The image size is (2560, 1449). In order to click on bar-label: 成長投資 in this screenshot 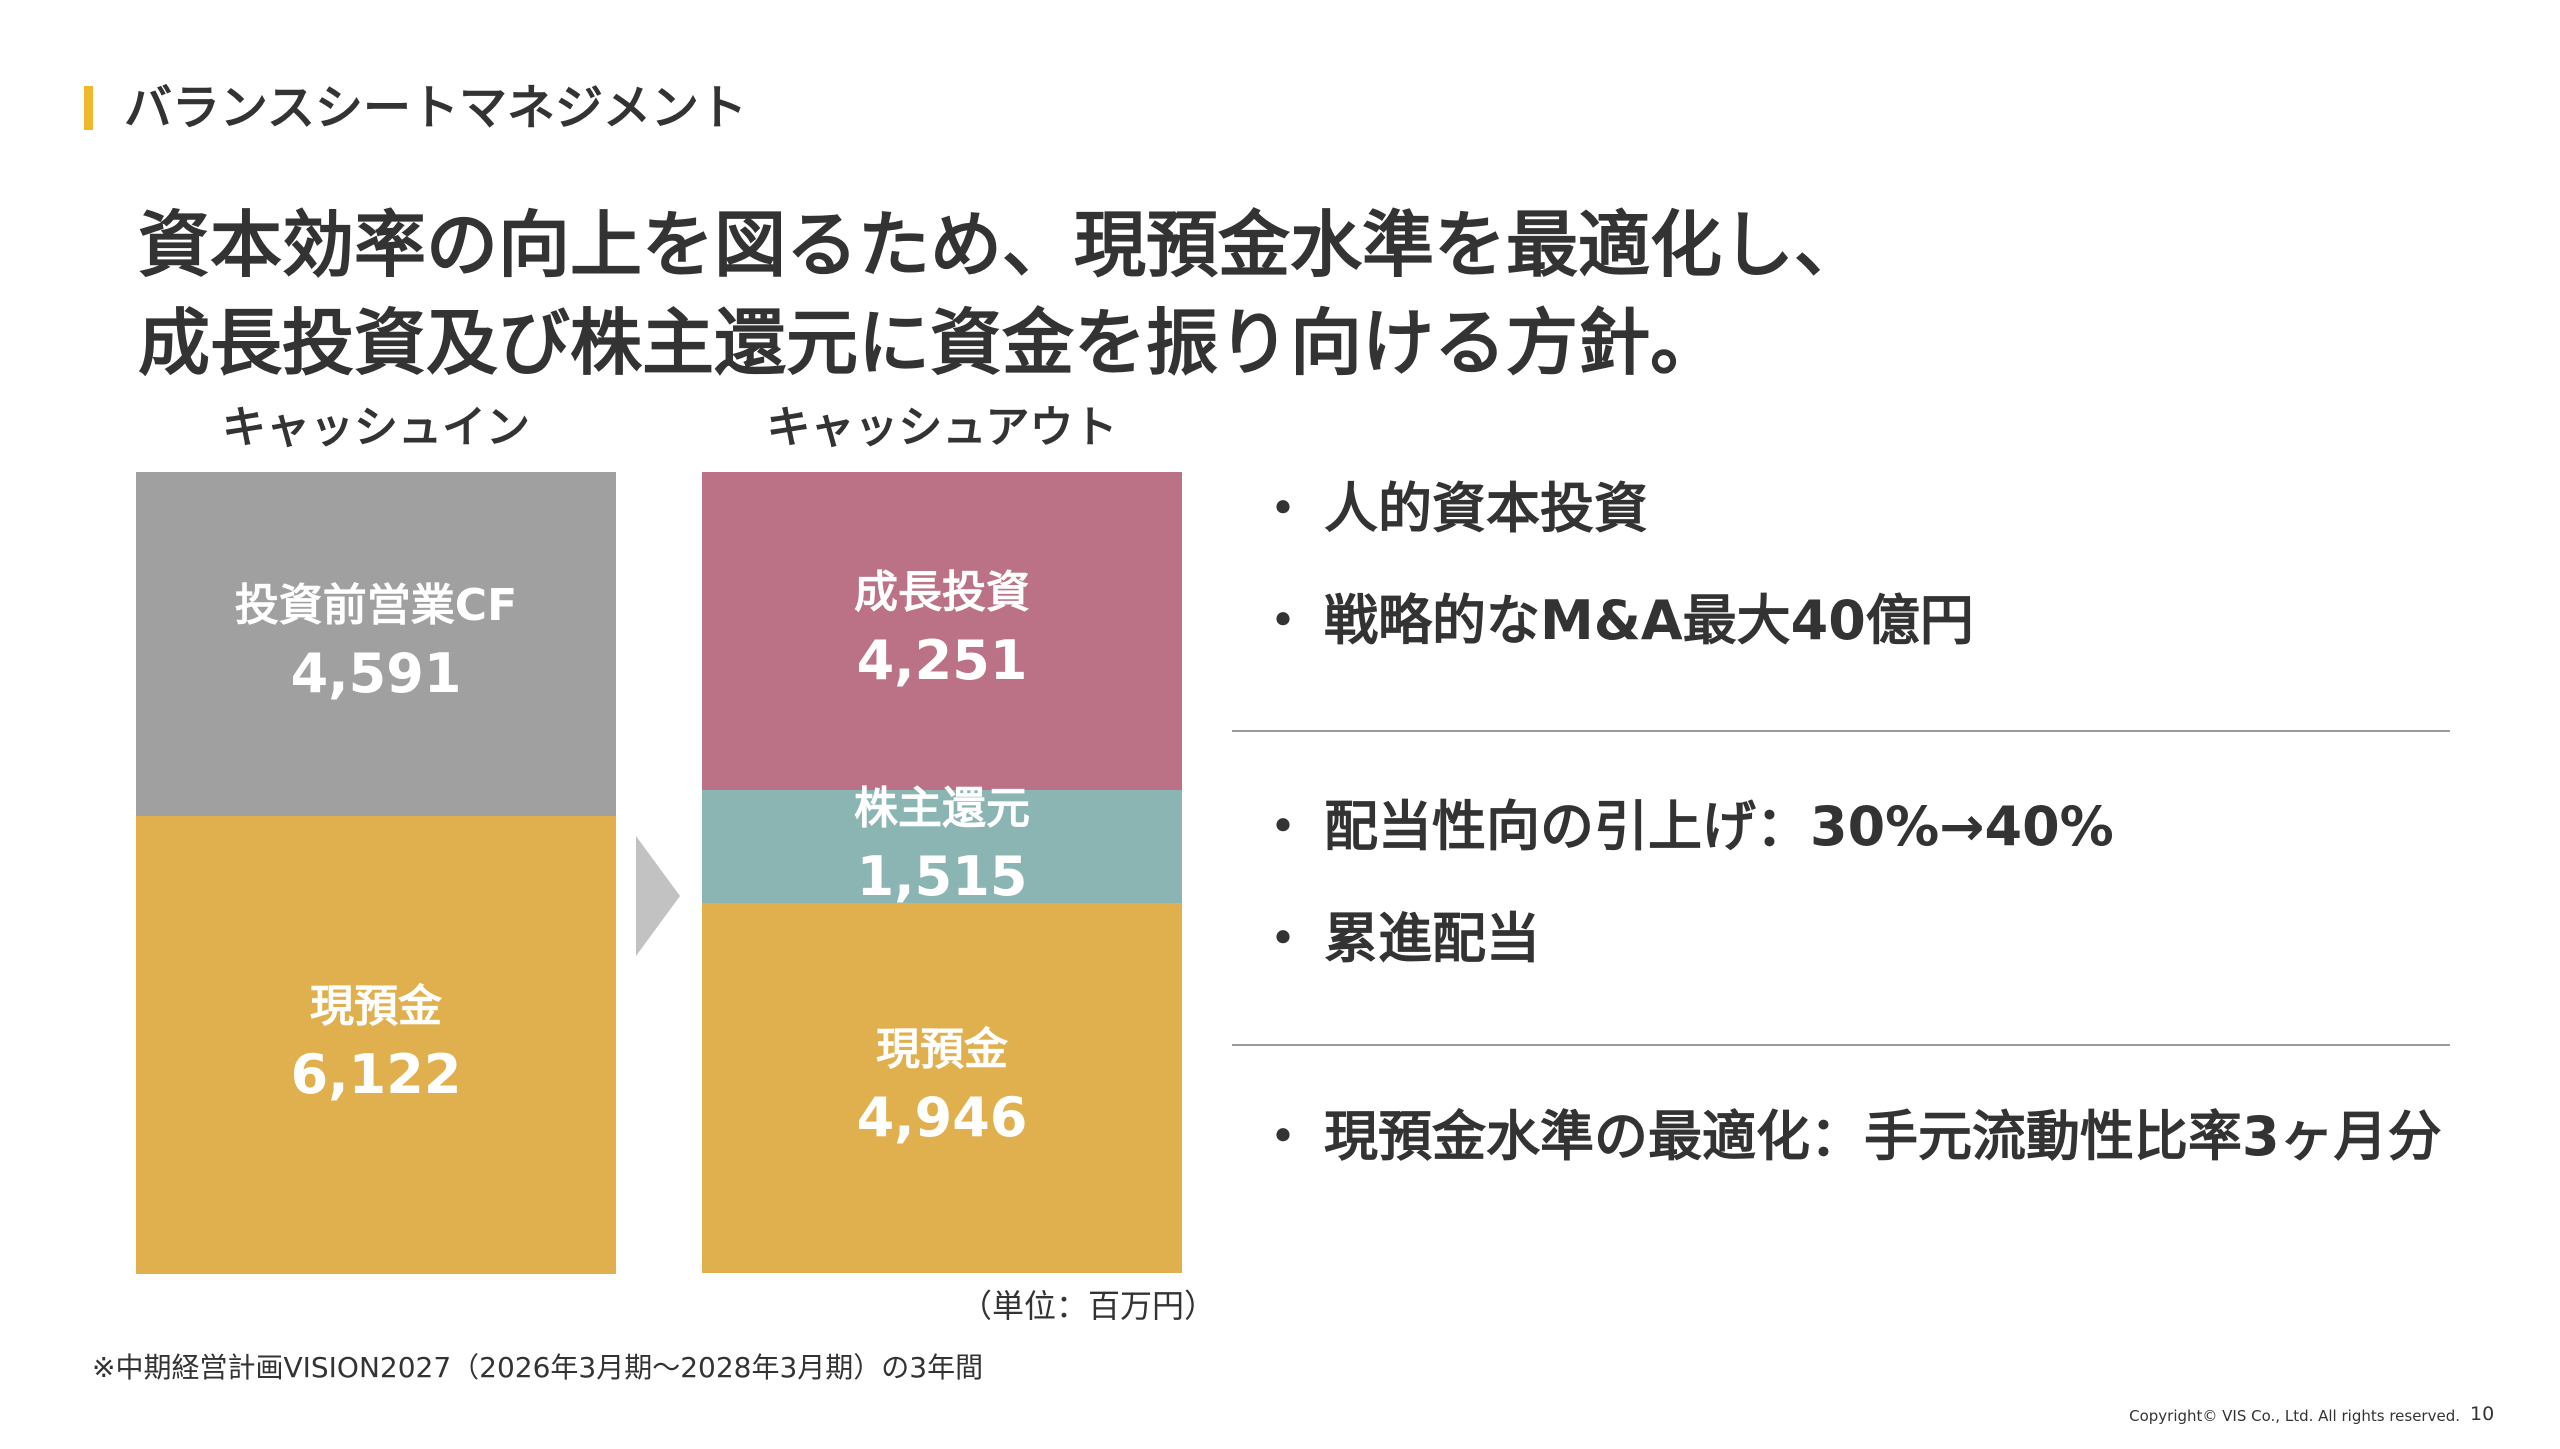, I will do `click(942, 592)`.